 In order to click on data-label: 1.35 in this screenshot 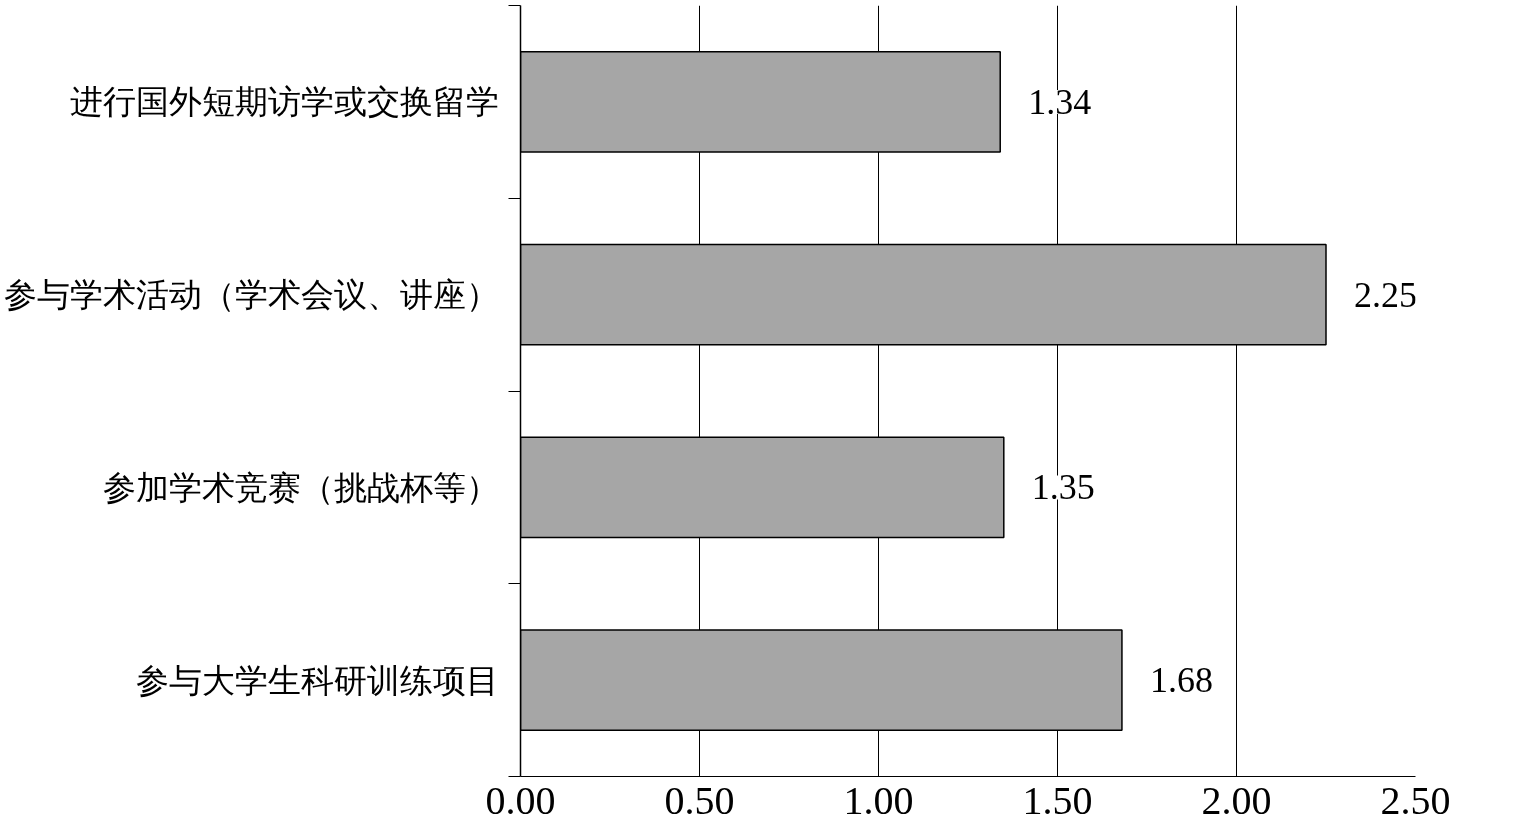, I will do `click(1063, 487)`.